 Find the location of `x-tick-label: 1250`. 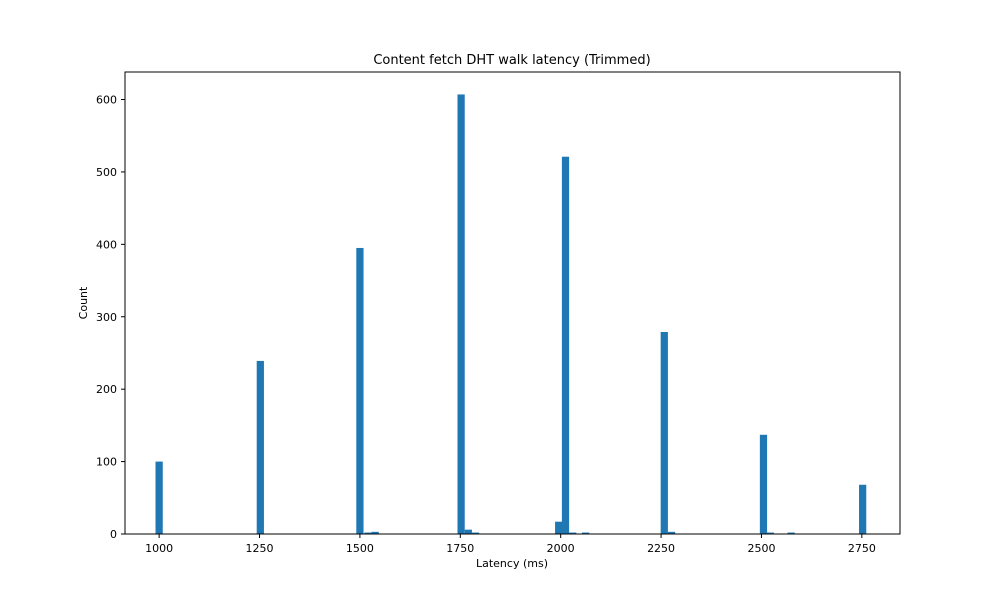

x-tick-label: 1250 is located at coordinates (260, 548).